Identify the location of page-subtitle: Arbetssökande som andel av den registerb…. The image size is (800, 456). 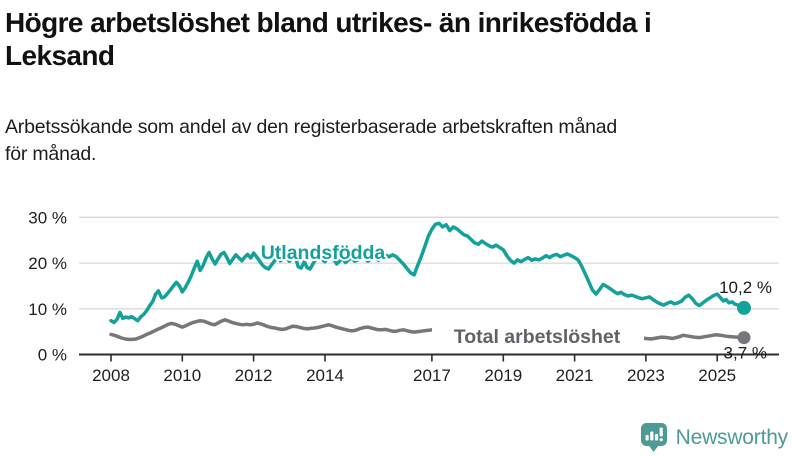
(401, 141).